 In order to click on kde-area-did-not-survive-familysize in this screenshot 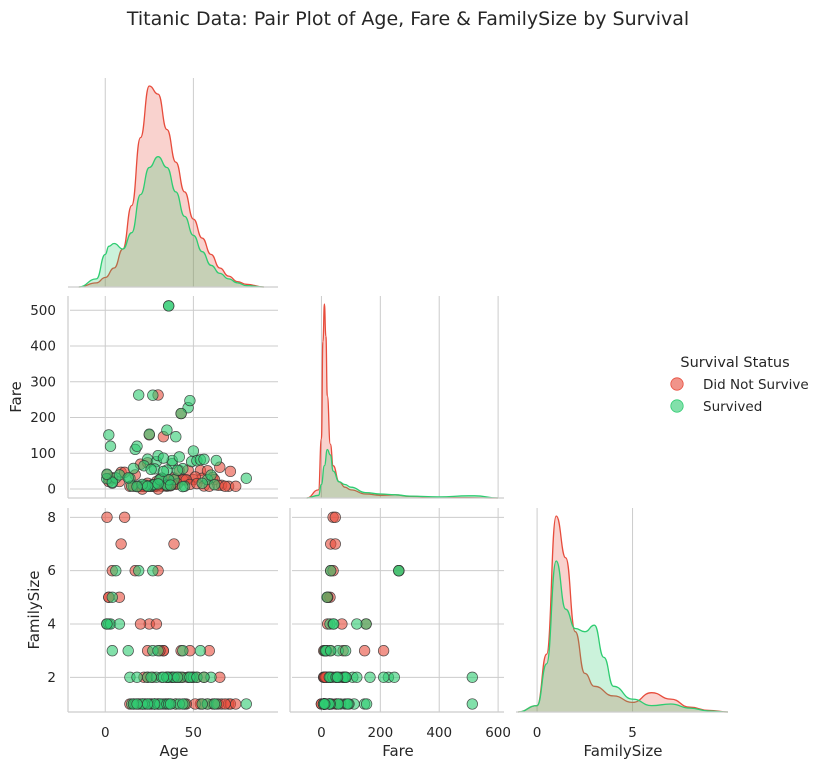, I will do `click(623, 614)`.